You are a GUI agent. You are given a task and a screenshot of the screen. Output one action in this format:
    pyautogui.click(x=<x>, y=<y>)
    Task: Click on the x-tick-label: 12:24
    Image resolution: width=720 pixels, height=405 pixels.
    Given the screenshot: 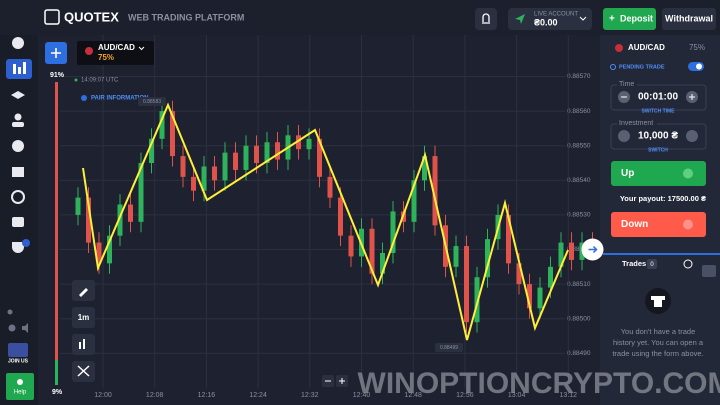 What is the action you would take?
    pyautogui.click(x=258, y=395)
    